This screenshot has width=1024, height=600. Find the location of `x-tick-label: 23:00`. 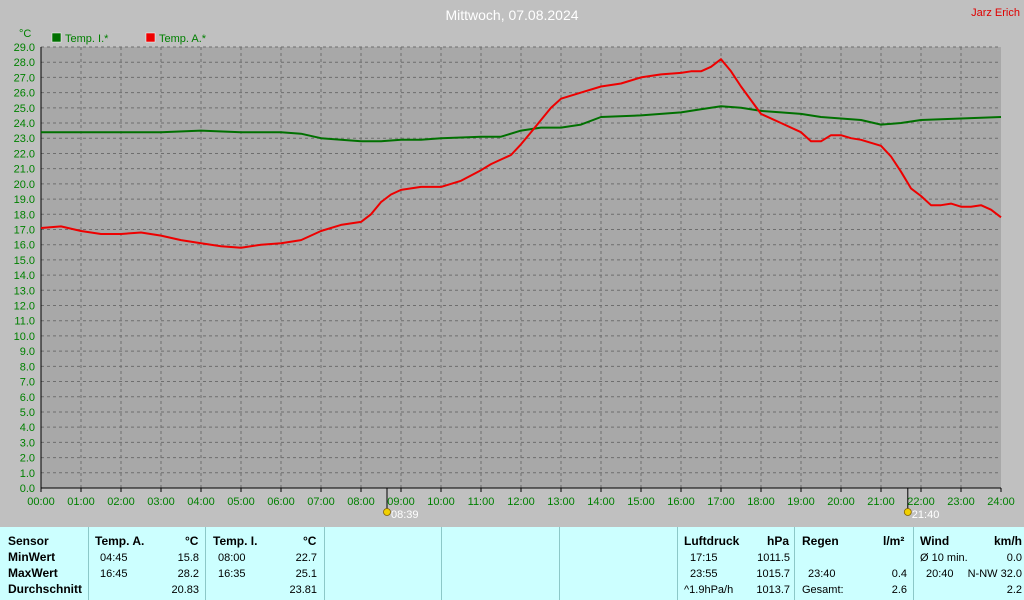

x-tick-label: 23:00 is located at coordinates (961, 502).